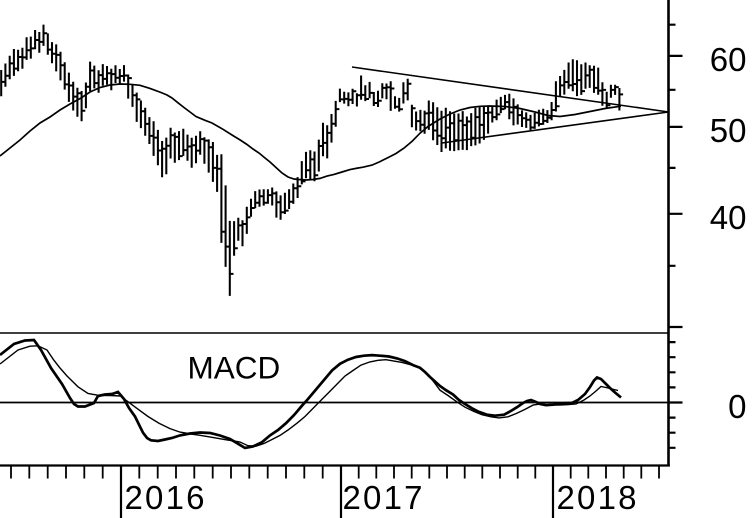 This screenshot has height=518, width=752. Describe the element at coordinates (737, 406) in the screenshot. I see `svg-text: 0` at that location.